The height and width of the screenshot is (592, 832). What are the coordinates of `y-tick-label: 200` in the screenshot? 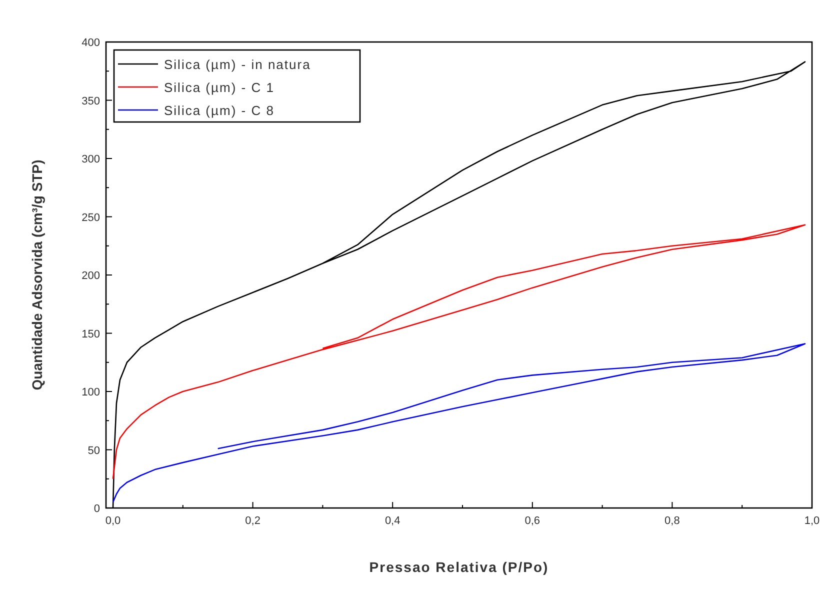 It's located at (91, 276).